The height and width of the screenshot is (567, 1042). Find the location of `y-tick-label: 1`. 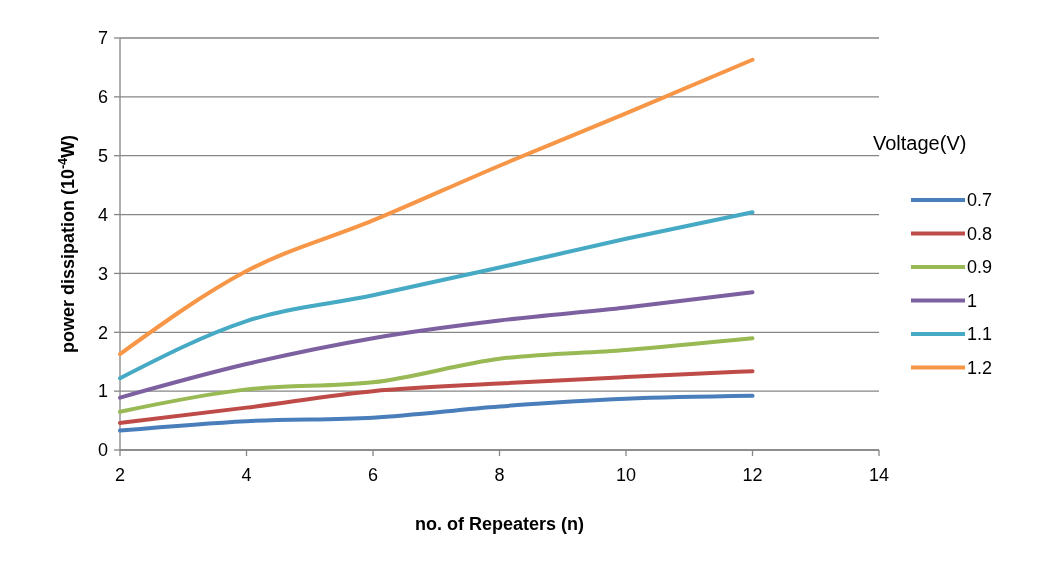

y-tick-label: 1 is located at coordinates (102, 391).